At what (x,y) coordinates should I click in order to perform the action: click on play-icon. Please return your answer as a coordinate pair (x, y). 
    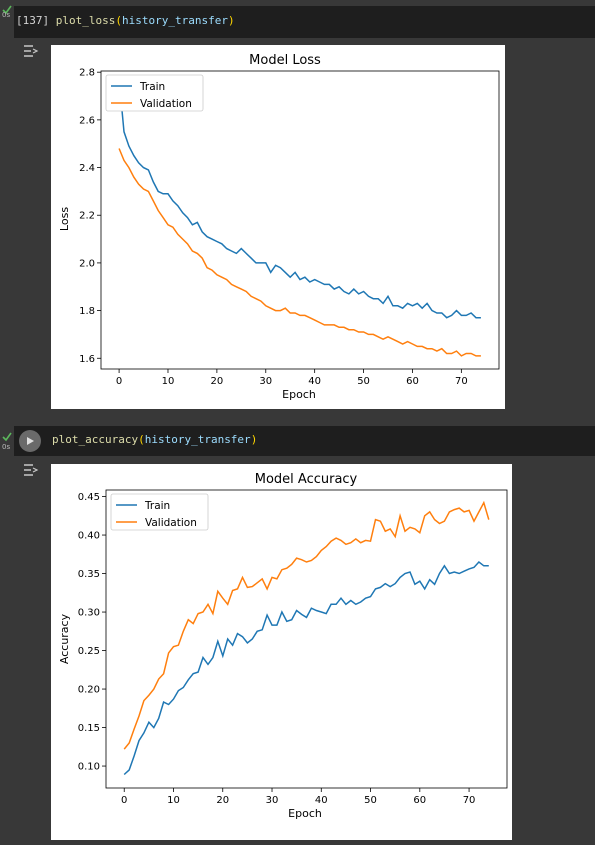
    Looking at the image, I should click on (30, 441).